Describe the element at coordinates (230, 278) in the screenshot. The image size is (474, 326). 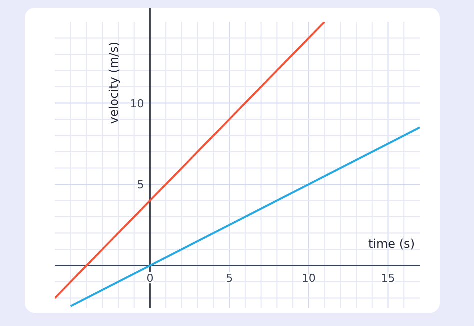
I see `x-tick-label: 5` at that location.